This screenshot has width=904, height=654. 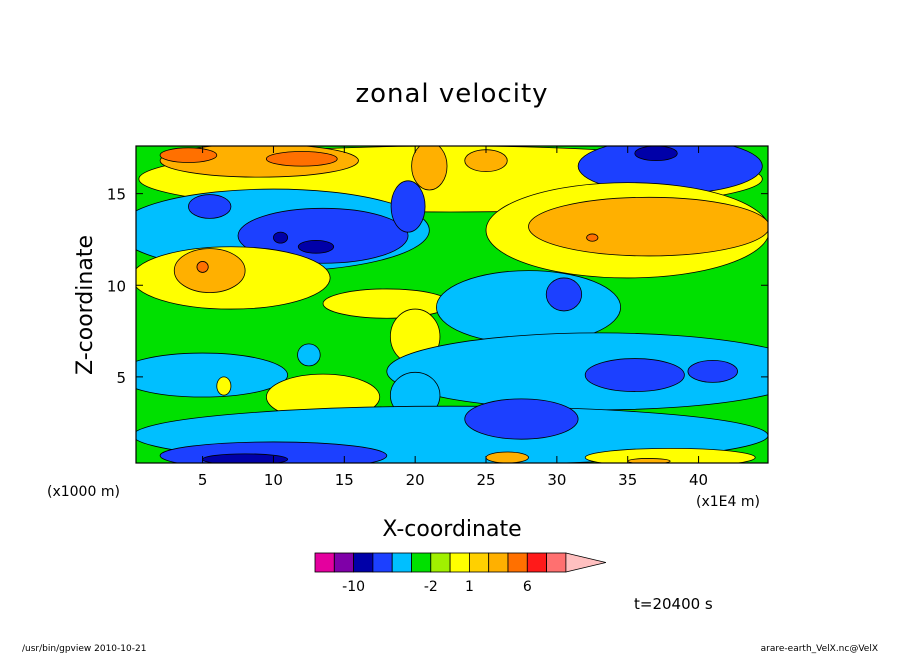 What do you see at coordinates (556, 480) in the screenshot?
I see `x-tick-label: 30` at bounding box center [556, 480].